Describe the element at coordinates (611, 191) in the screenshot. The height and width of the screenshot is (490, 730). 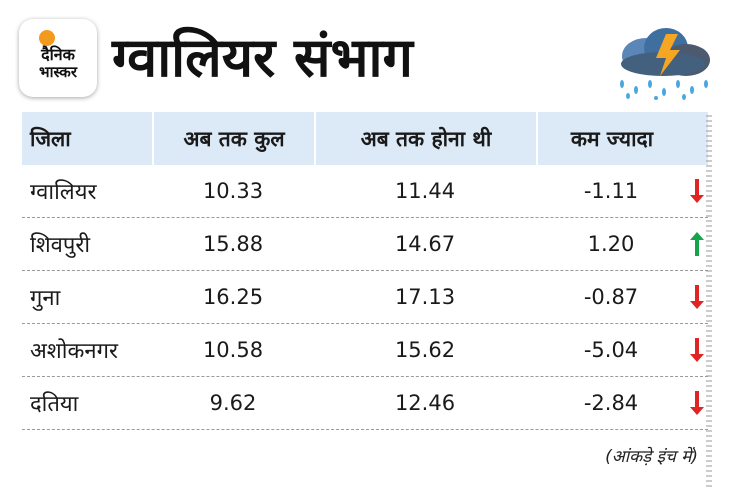
I see `difference-cell: -1.11` at that location.